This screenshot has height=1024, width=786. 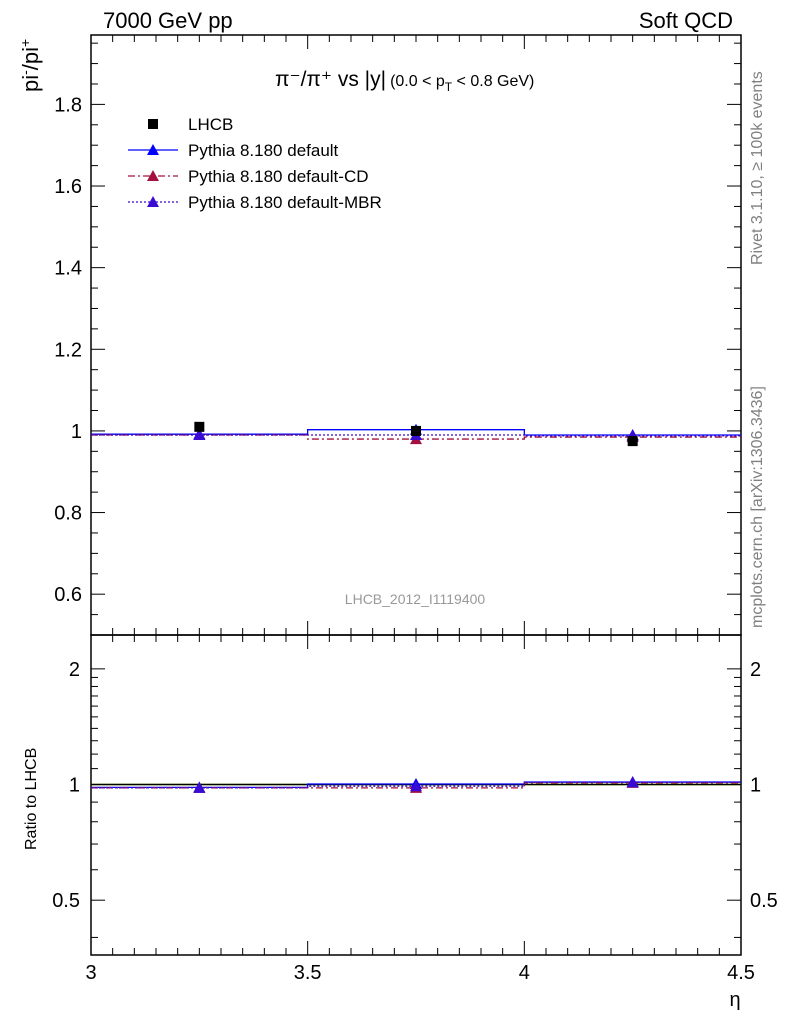 What do you see at coordinates (686, 20) in the screenshot?
I see `header-right: Soft QCD` at bounding box center [686, 20].